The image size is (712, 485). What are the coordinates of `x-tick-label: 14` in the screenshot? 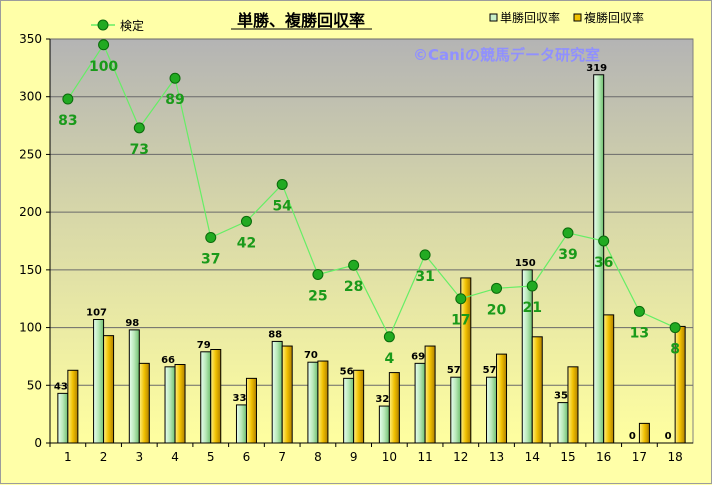 It's located at (532, 457).